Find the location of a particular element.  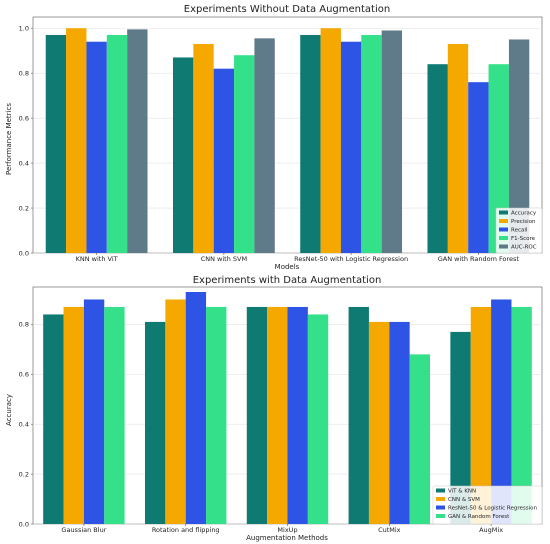

x-tick-label: KNN with ViT is located at coordinates (97, 259).